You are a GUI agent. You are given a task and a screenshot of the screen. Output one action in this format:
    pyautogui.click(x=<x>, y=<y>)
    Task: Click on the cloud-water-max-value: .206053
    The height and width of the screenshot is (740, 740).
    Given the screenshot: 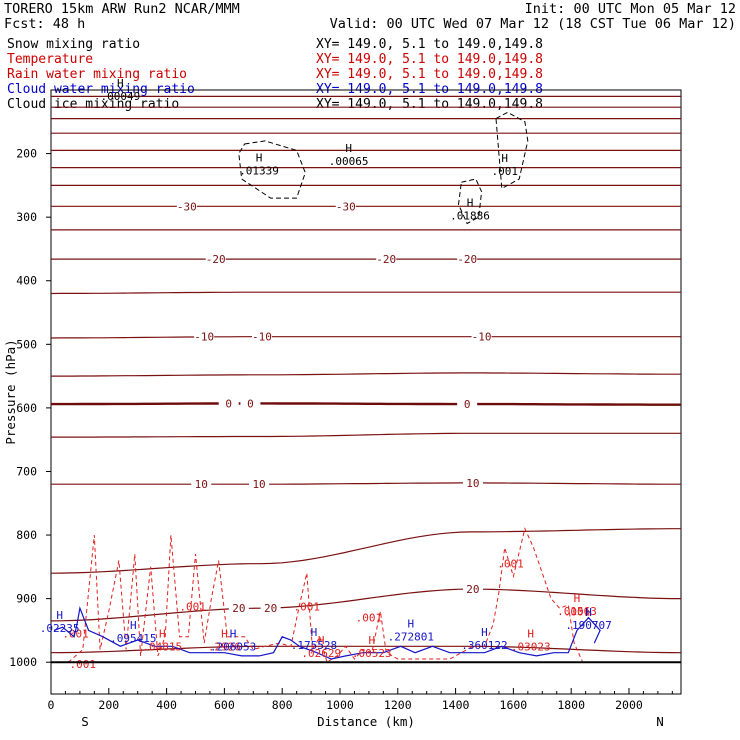 What is the action you would take?
    pyautogui.click(x=233, y=647)
    